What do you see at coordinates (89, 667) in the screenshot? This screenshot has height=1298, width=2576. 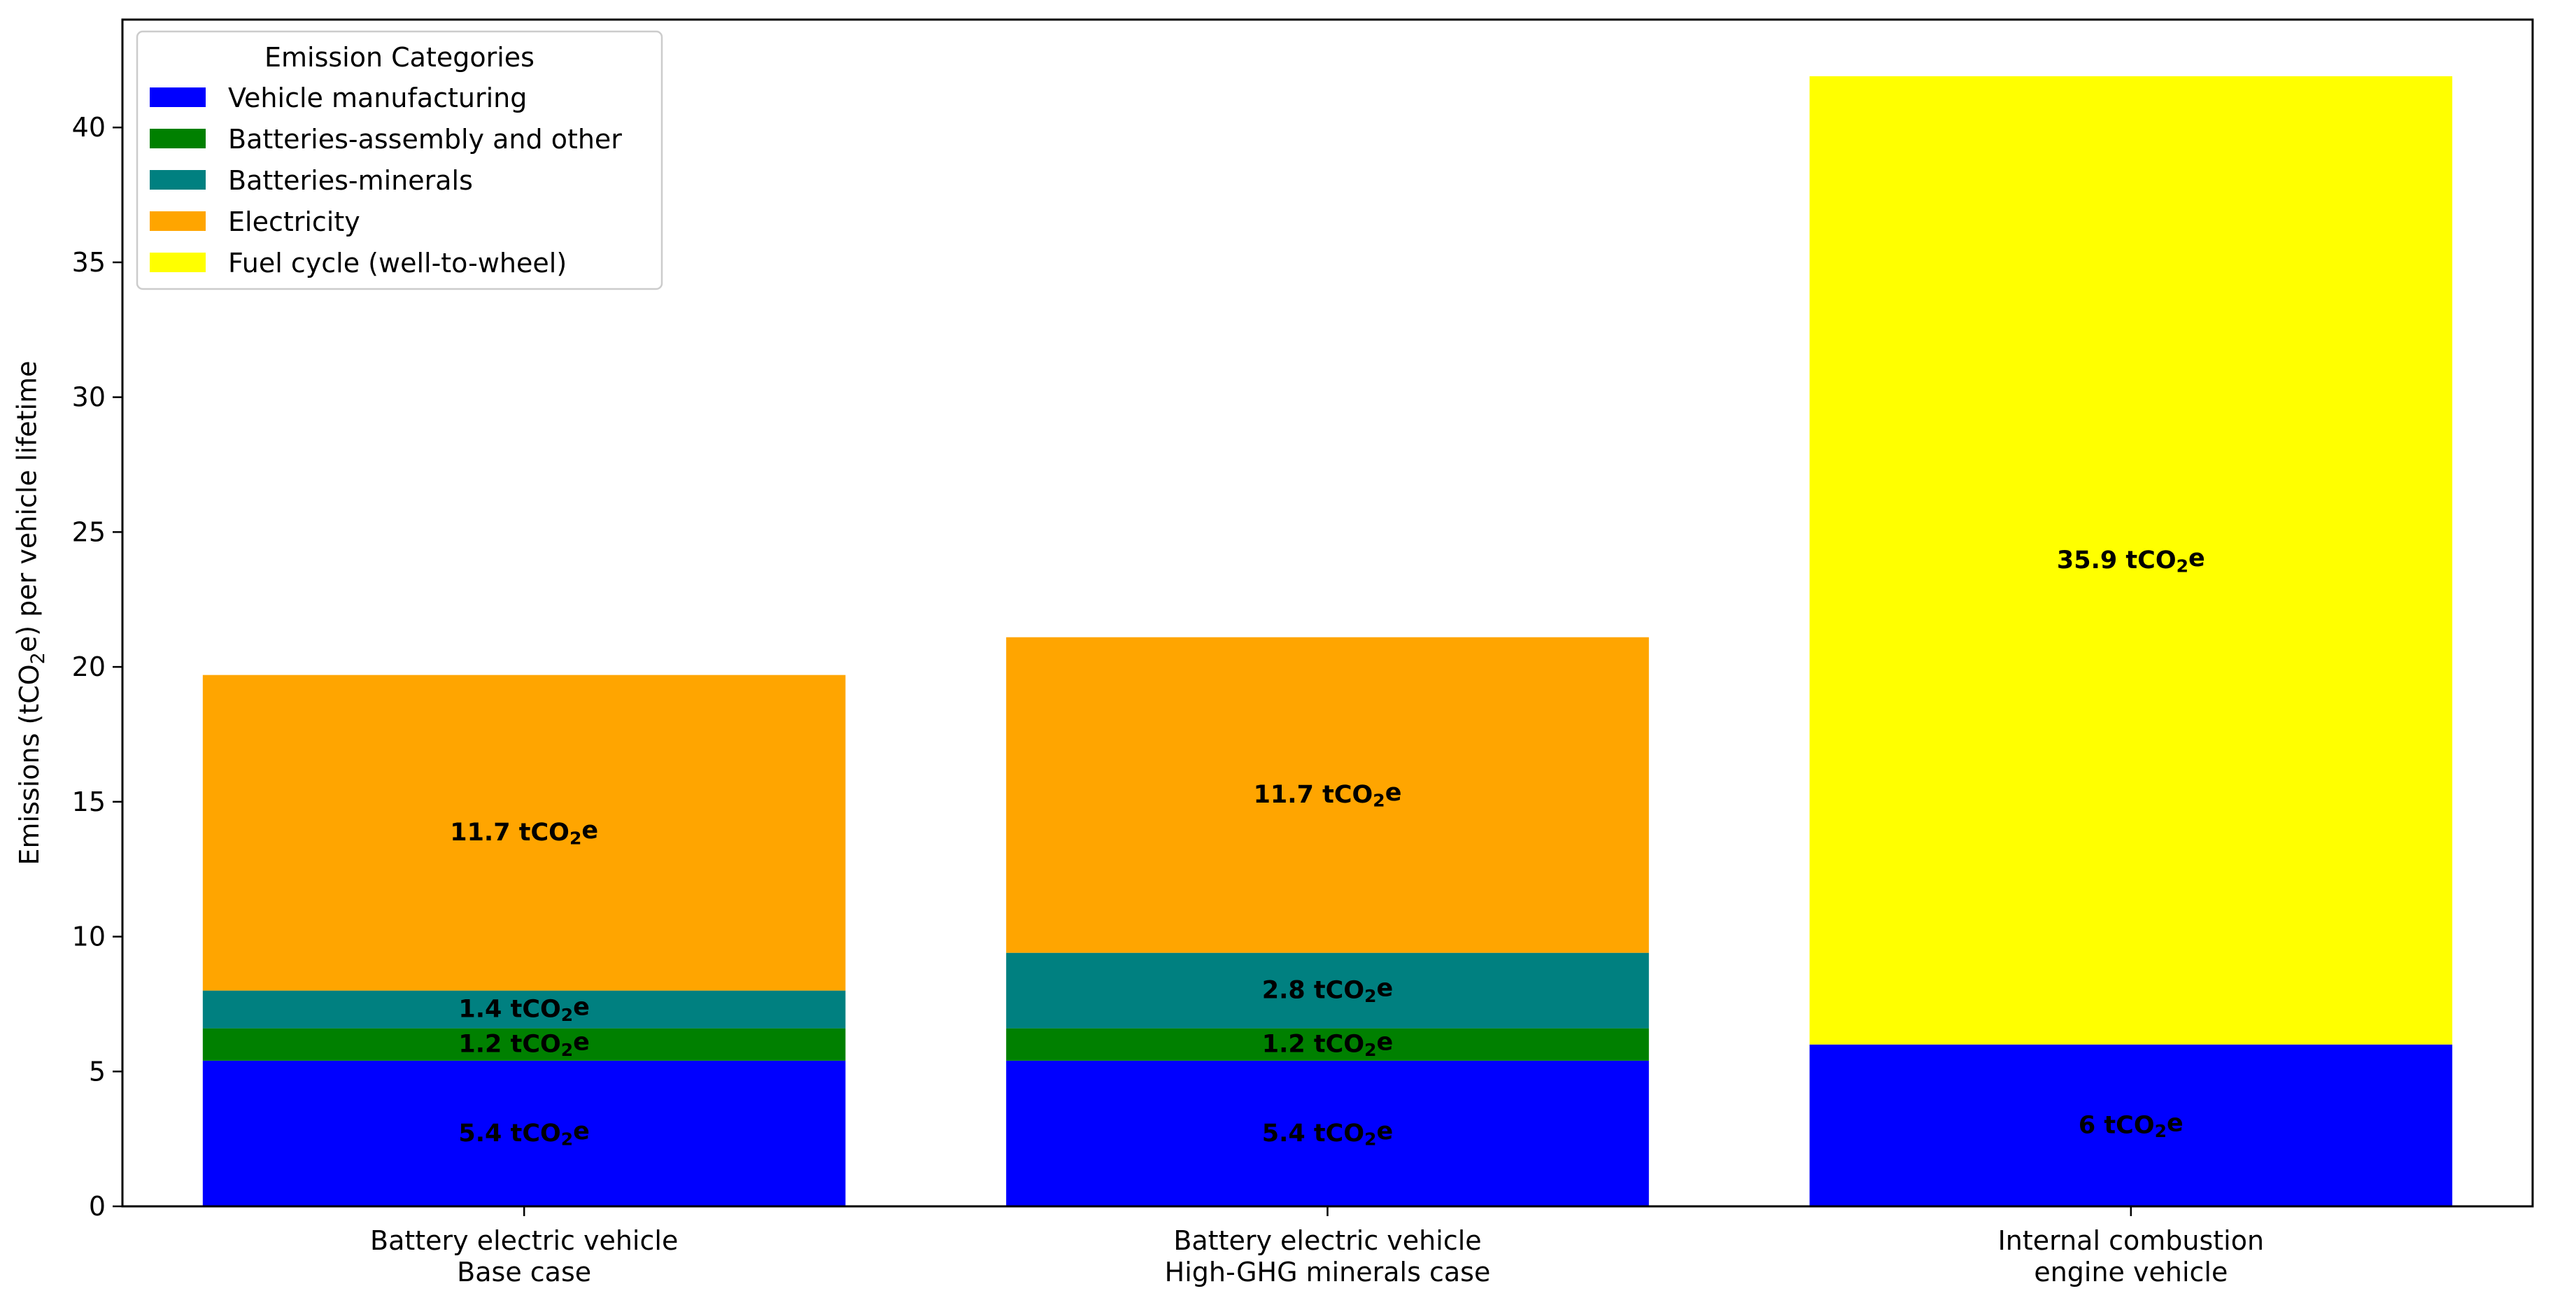 I see `y-tick-label: 20` at bounding box center [89, 667].